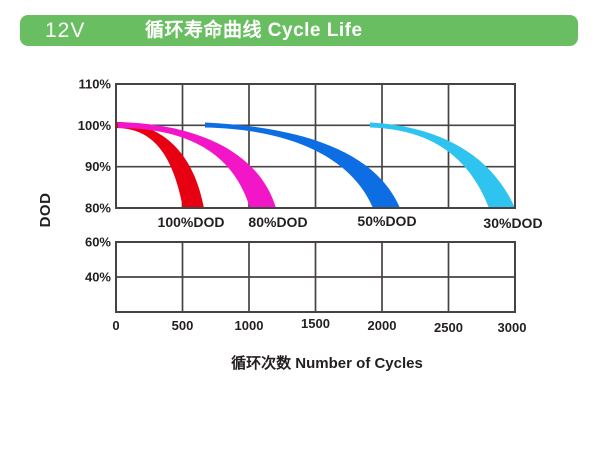 The width and height of the screenshot is (600, 451). What do you see at coordinates (94, 84) in the screenshot?
I see `ytick-110: 110%` at bounding box center [94, 84].